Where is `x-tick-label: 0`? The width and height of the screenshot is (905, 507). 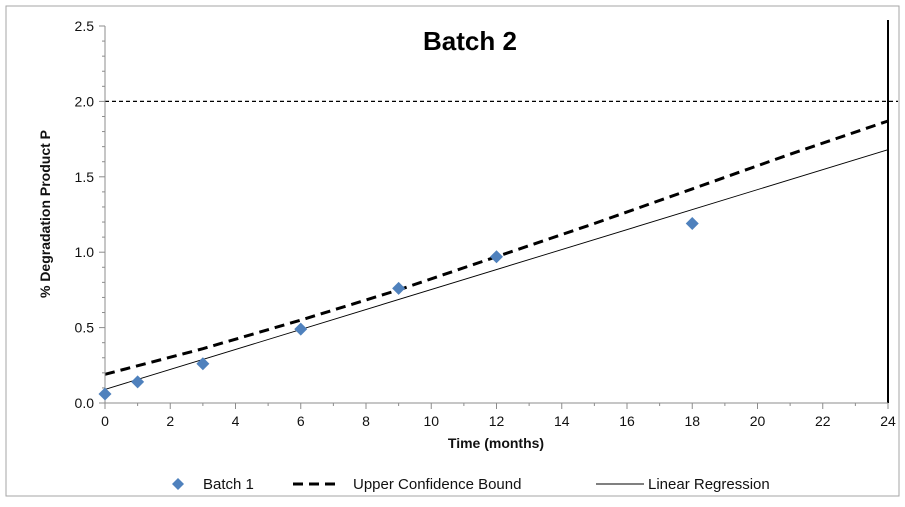
x-tick-label: 0 is located at coordinates (105, 421).